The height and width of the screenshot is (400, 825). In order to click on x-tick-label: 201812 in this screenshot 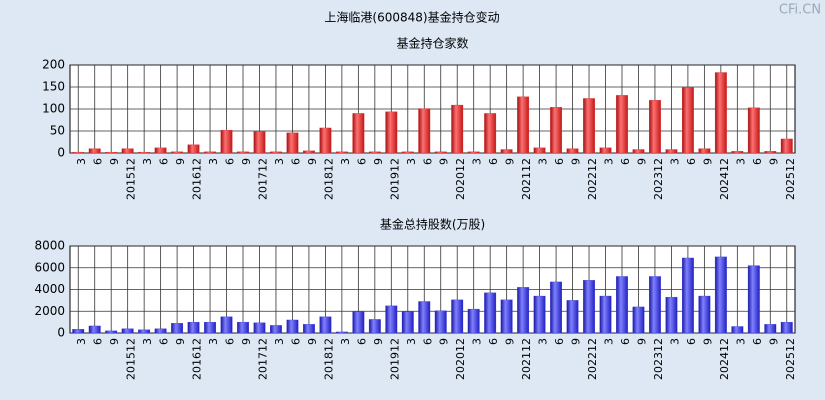, I will do `click(328, 179)`.